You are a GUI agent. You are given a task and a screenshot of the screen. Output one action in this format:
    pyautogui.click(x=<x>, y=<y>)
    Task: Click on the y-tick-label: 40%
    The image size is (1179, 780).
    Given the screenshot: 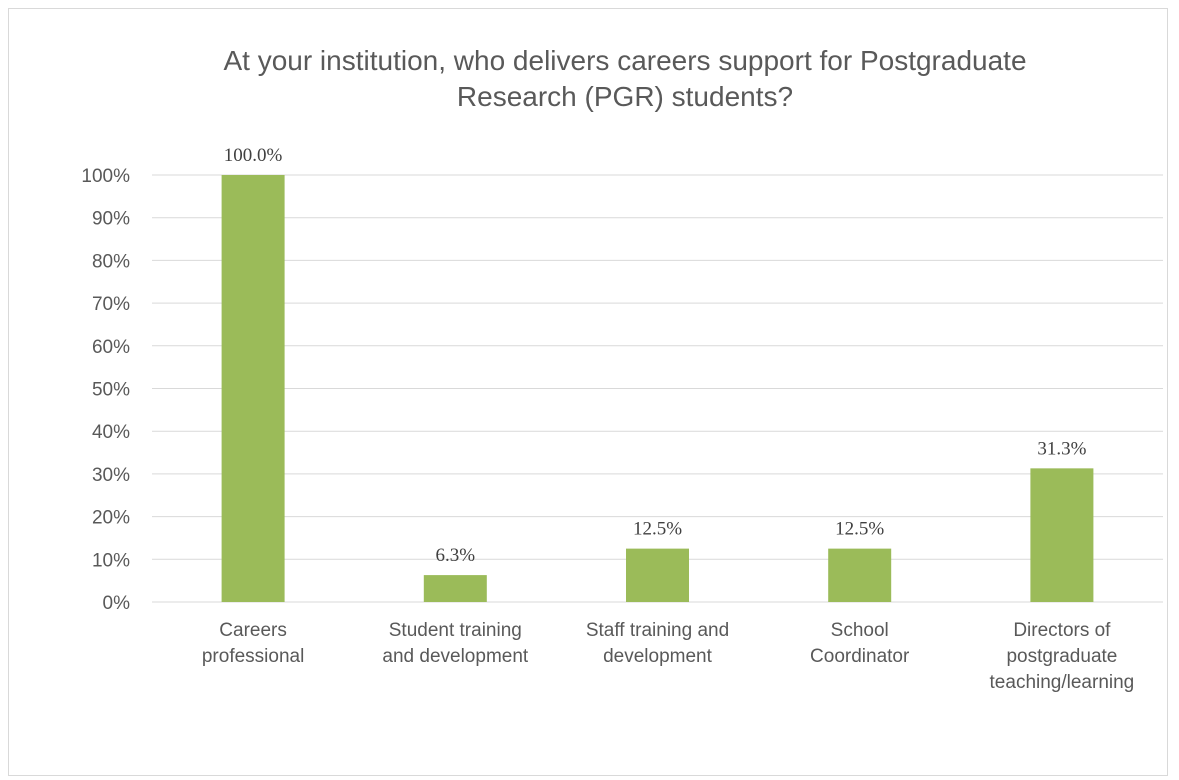 What is the action you would take?
    pyautogui.click(x=111, y=432)
    